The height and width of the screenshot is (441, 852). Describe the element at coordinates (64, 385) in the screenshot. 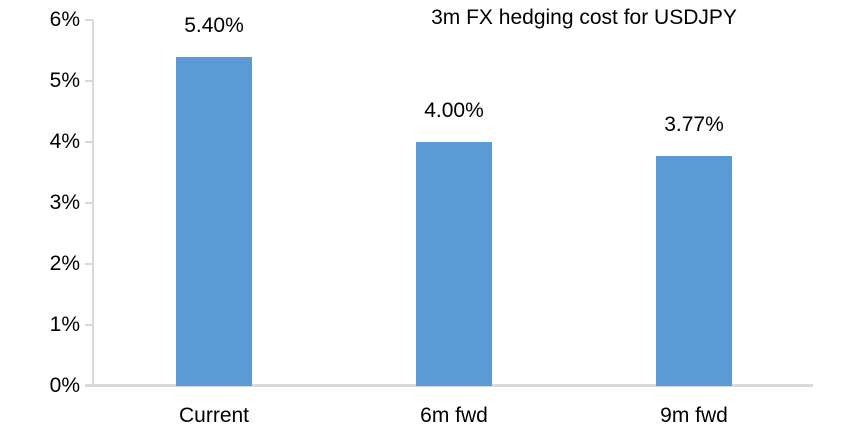

I see `y-tick-label: 0%` at that location.